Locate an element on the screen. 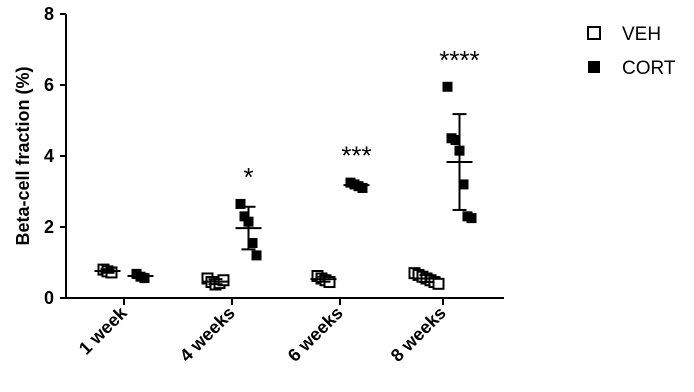 The image size is (694, 392). y-tick-label: 6 is located at coordinates (49, 85).